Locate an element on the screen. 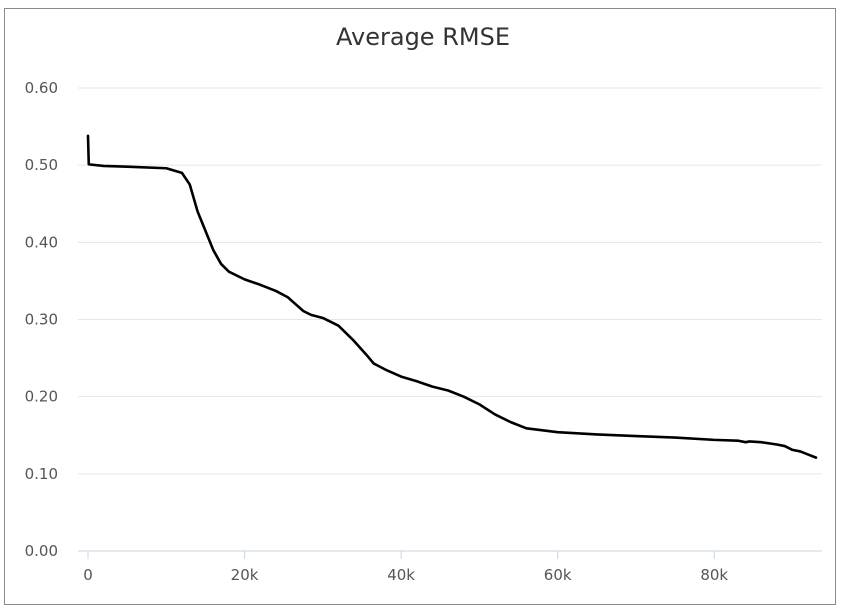 Image resolution: width=844 pixels, height=611 pixels. x-axis-ticks: 0 20k 40k 60k 80k is located at coordinates (405, 567).